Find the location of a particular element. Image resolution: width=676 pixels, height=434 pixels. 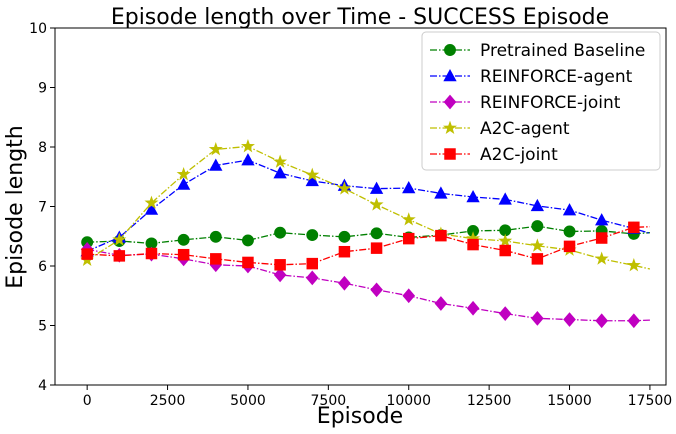

y-tick-label: 5 is located at coordinates (42, 327).